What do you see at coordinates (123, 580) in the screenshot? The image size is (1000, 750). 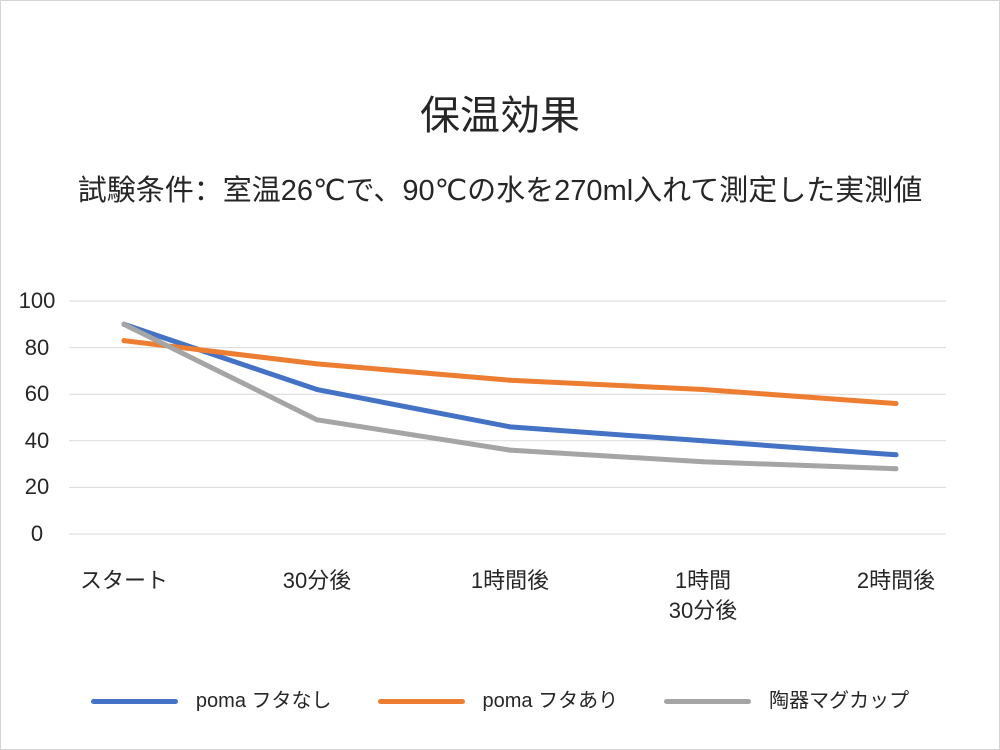 I see `x-tick-label-0: スタート` at bounding box center [123, 580].